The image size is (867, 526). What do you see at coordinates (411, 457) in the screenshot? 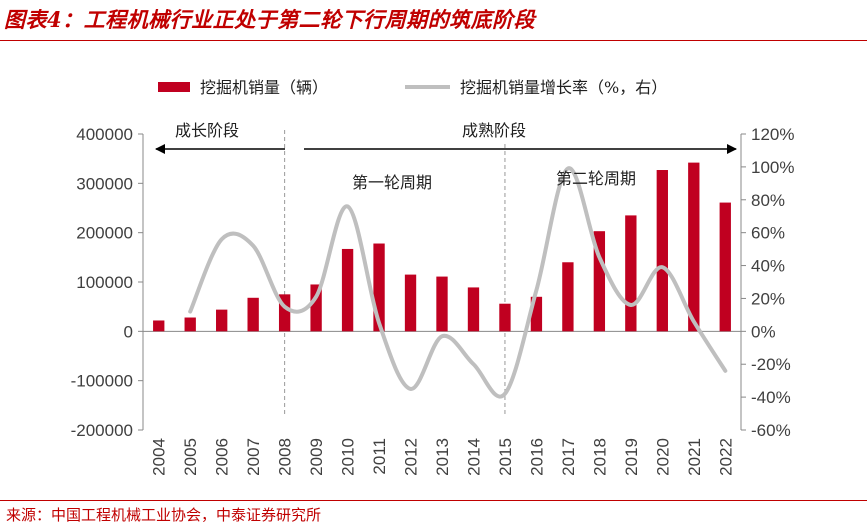
I see `x-tick-label-2012: 2012` at bounding box center [411, 457].